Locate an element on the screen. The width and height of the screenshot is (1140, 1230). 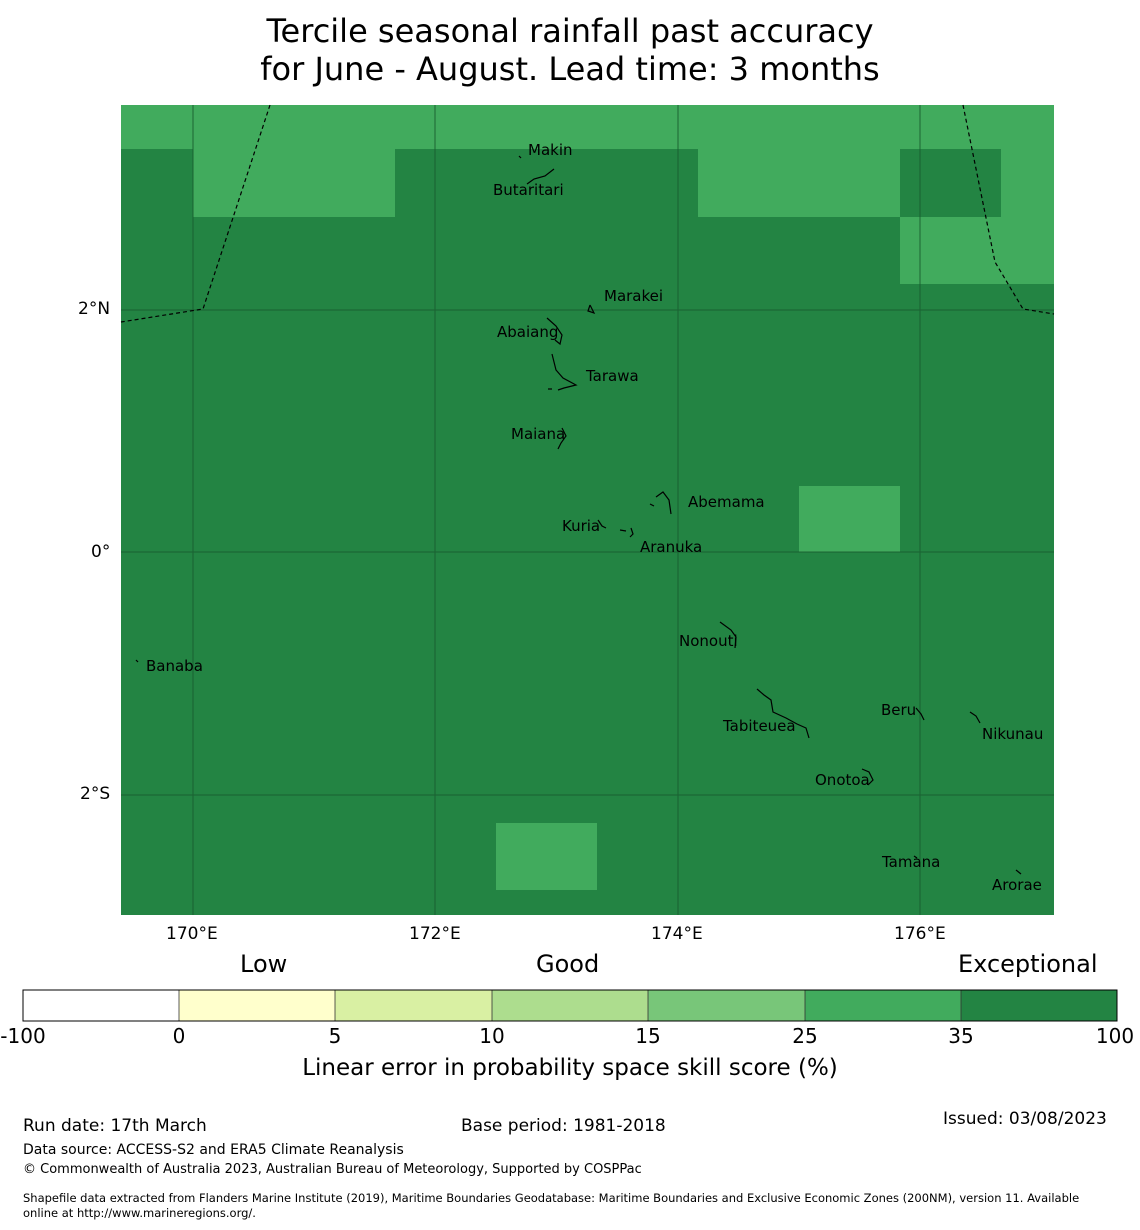
island-beru-shape is located at coordinates (920, 714).